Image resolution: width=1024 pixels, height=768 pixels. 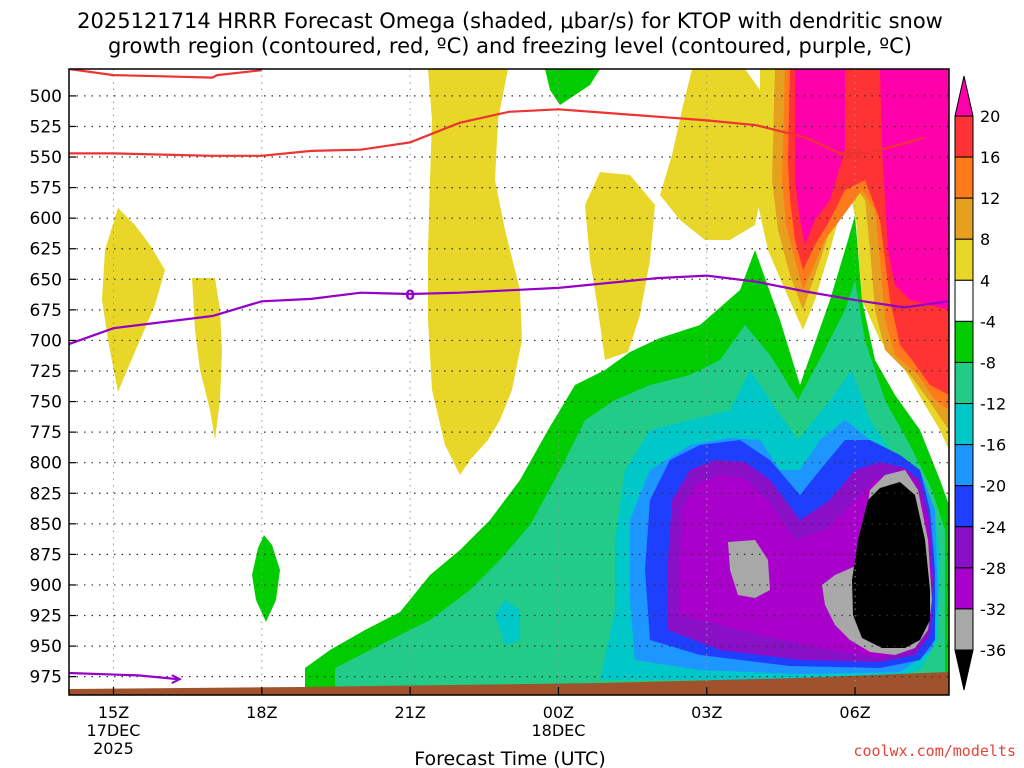 What do you see at coordinates (46, 97) in the screenshot?
I see `y-tick-label: 500` at bounding box center [46, 97].